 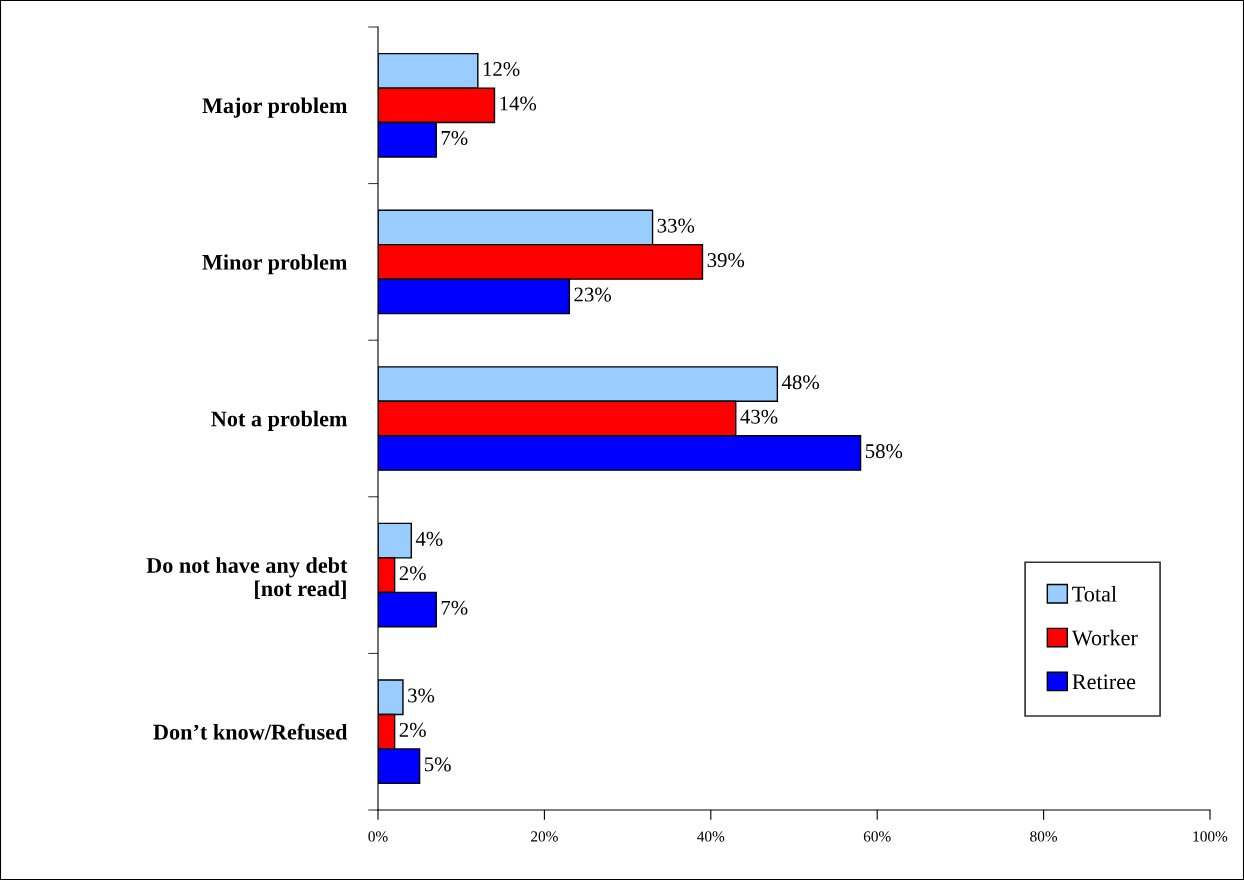 I want to click on data-label: 4%, so click(x=429, y=538).